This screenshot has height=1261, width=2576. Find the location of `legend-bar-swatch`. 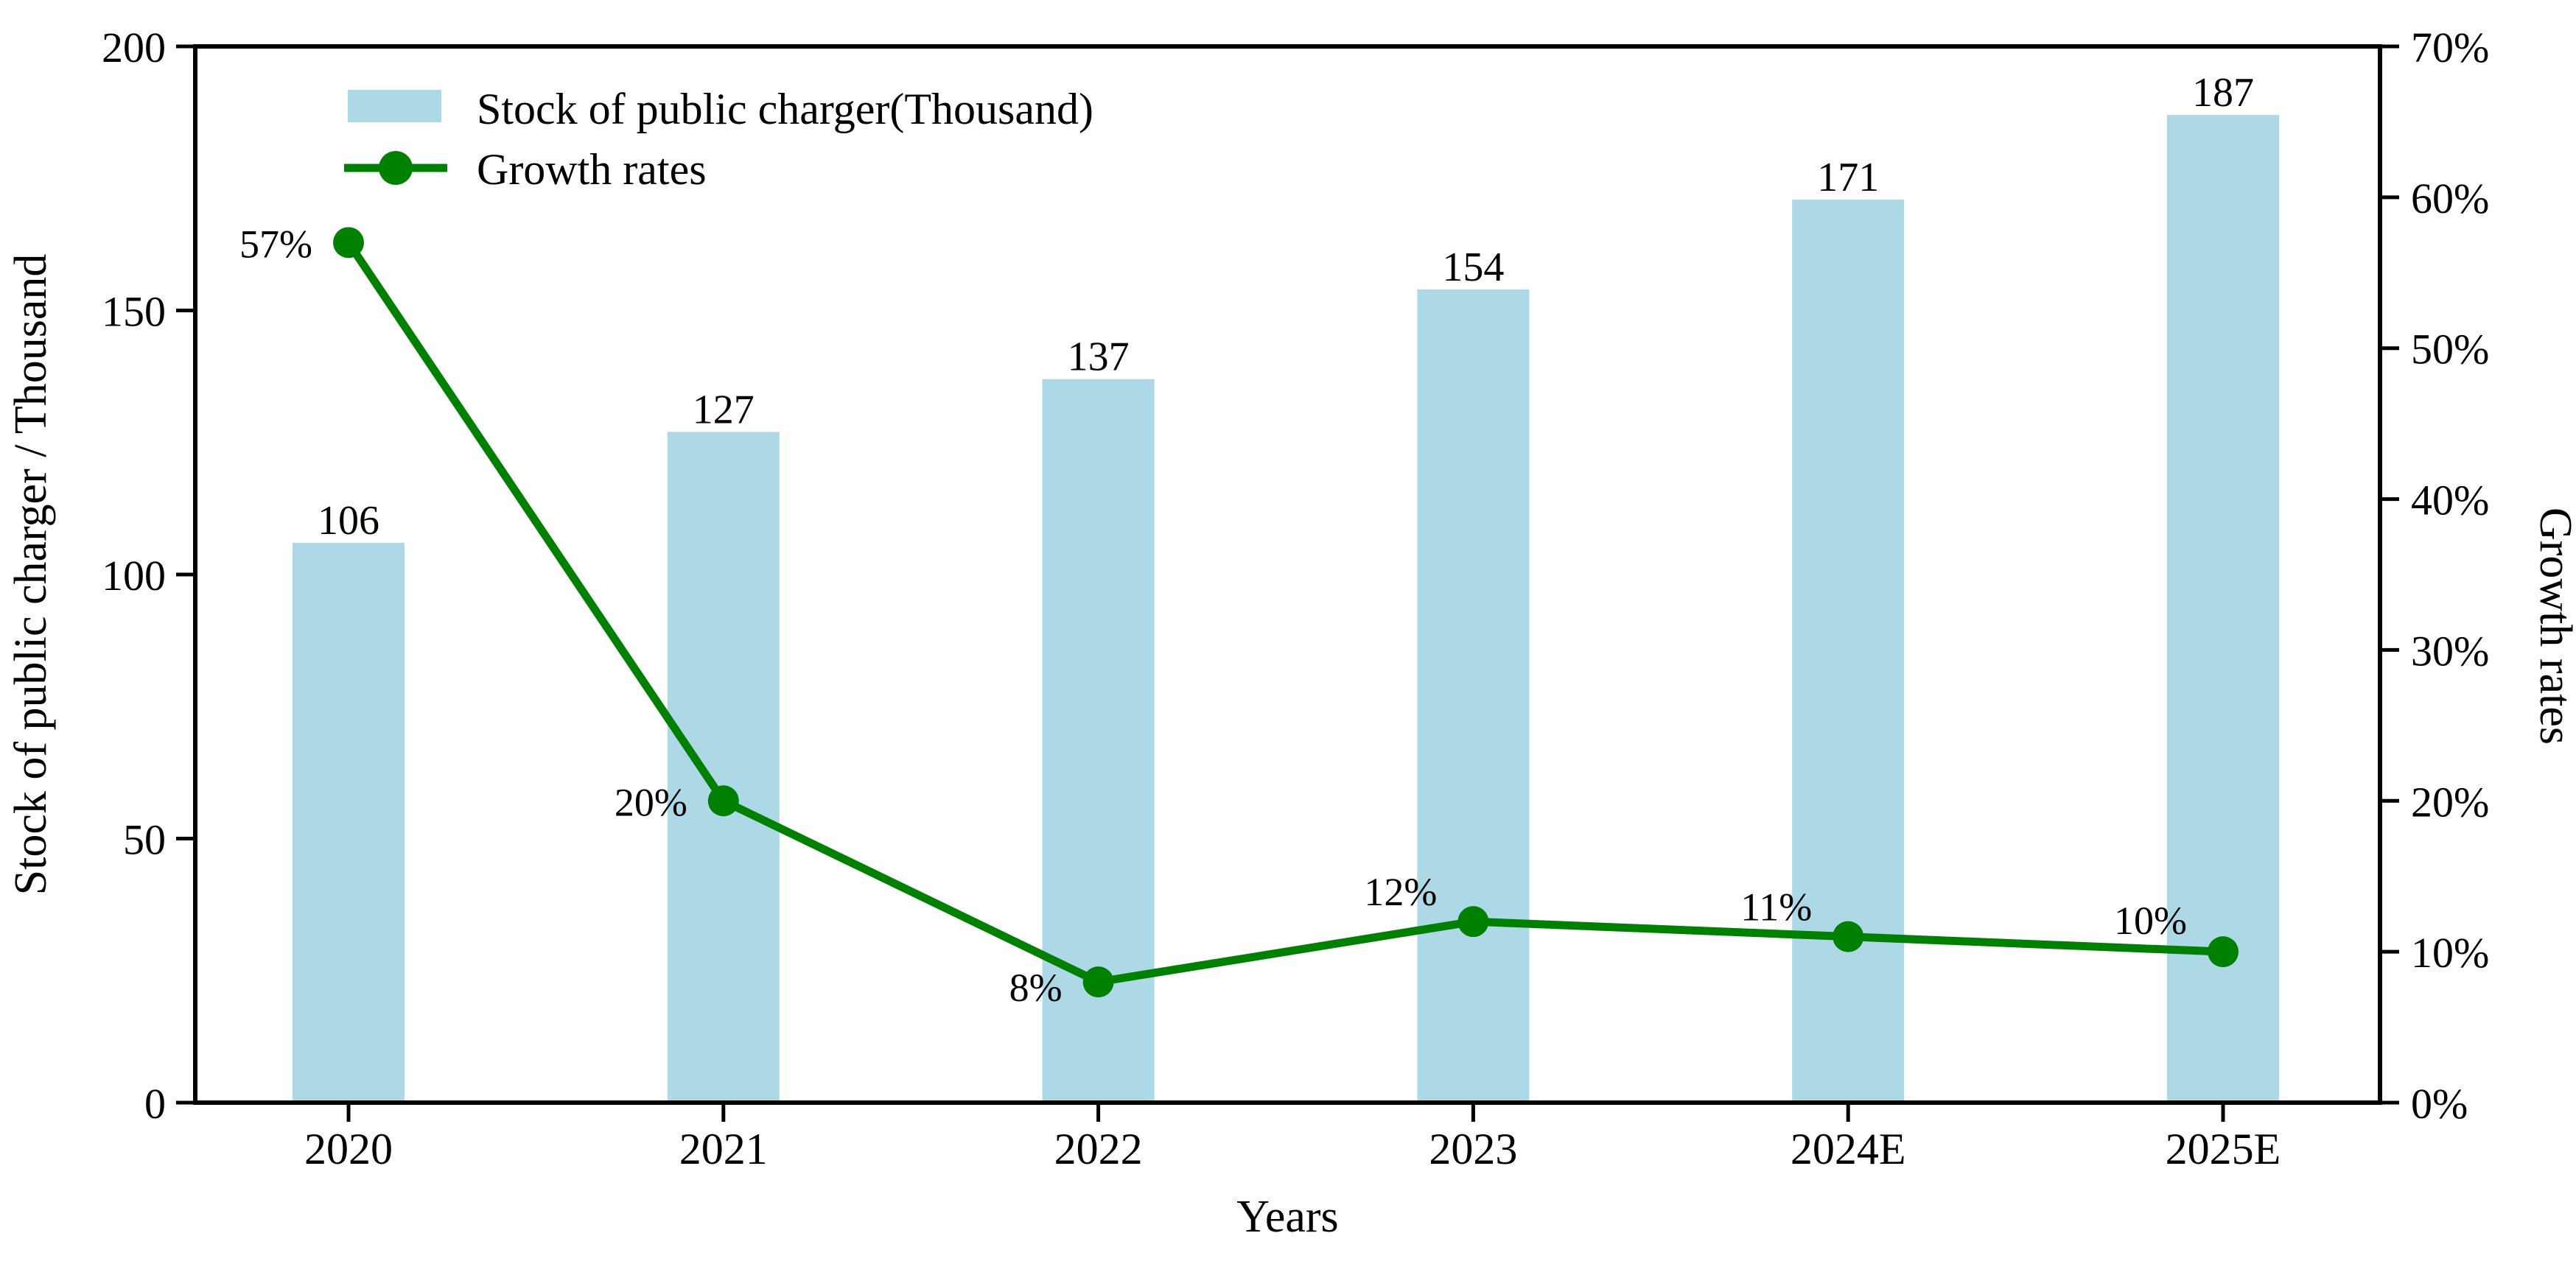

legend-bar-swatch is located at coordinates (395, 106).